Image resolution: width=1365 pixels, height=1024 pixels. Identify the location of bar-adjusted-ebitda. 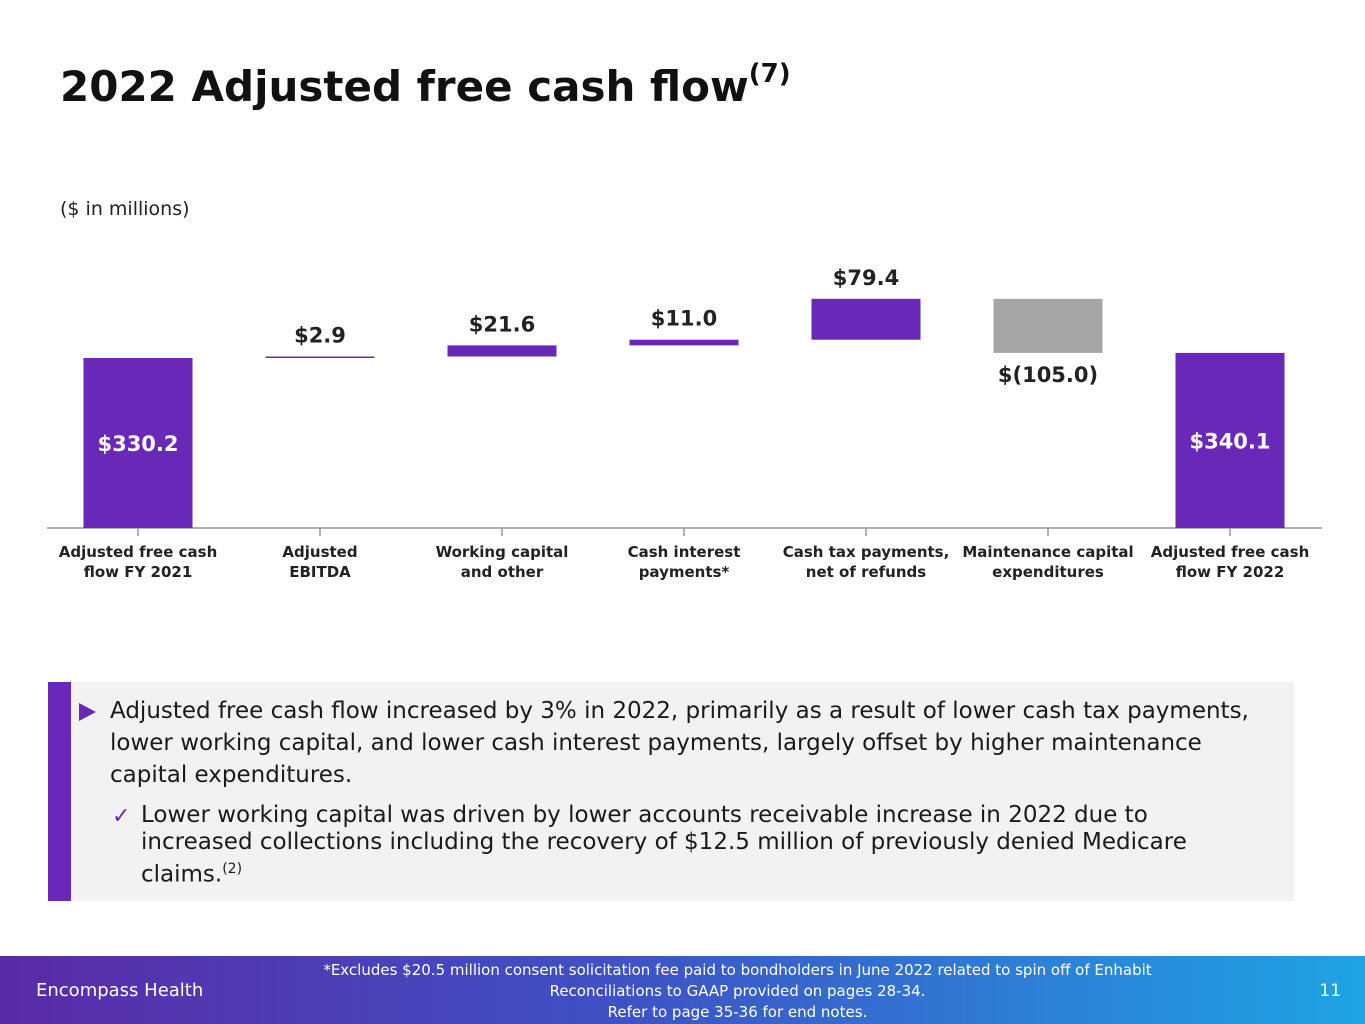
(320, 357).